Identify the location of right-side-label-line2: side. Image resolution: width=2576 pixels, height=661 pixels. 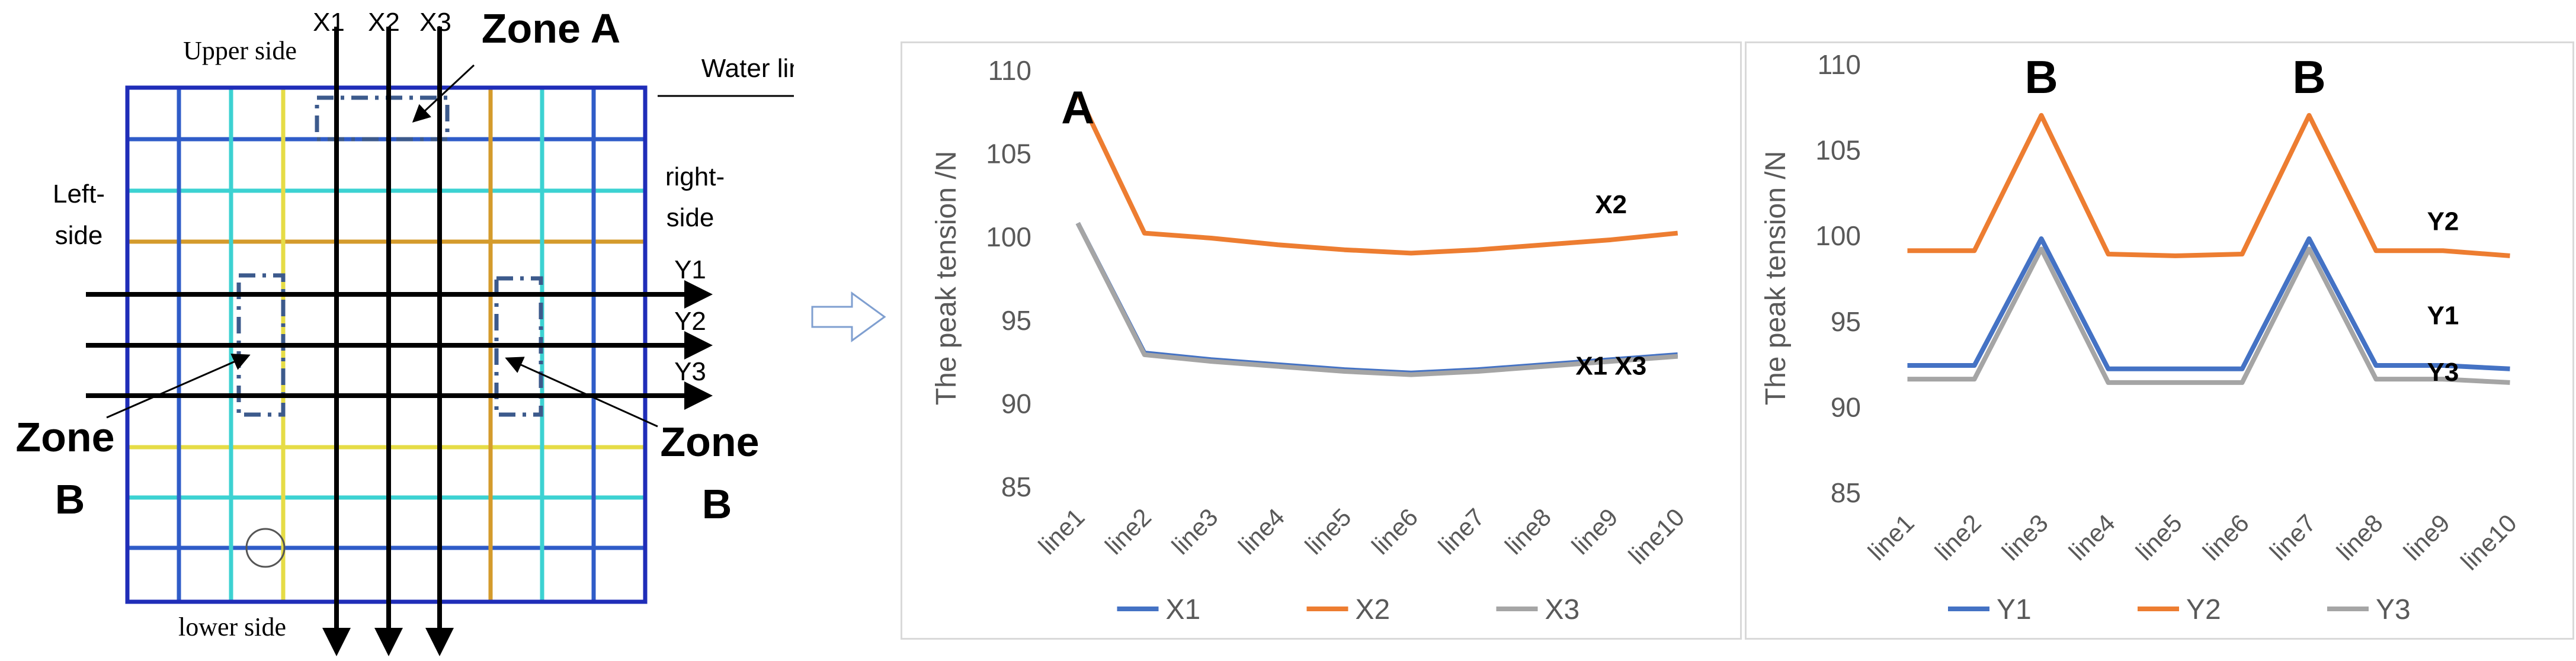
(691, 217).